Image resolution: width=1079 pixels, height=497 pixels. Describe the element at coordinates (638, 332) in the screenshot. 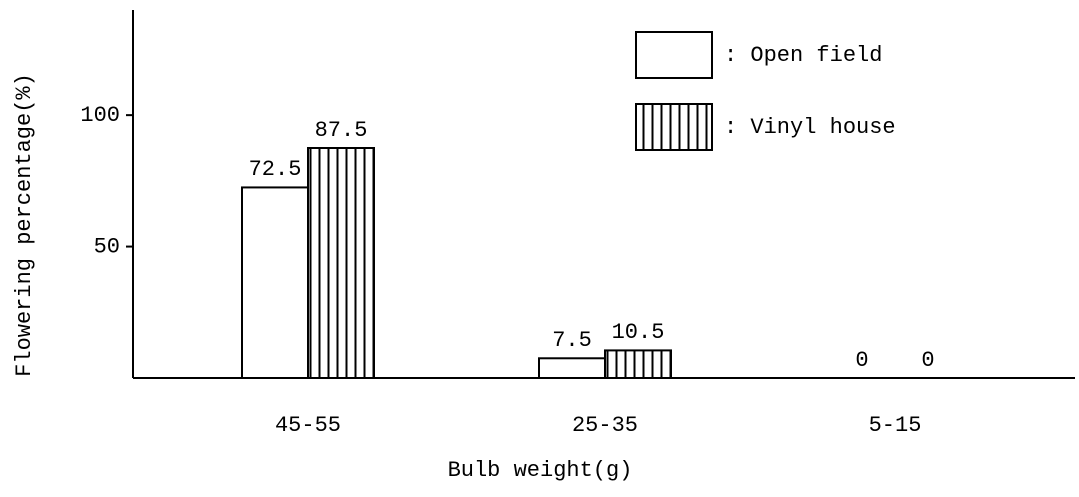

I see `value-label: 10.5` at that location.